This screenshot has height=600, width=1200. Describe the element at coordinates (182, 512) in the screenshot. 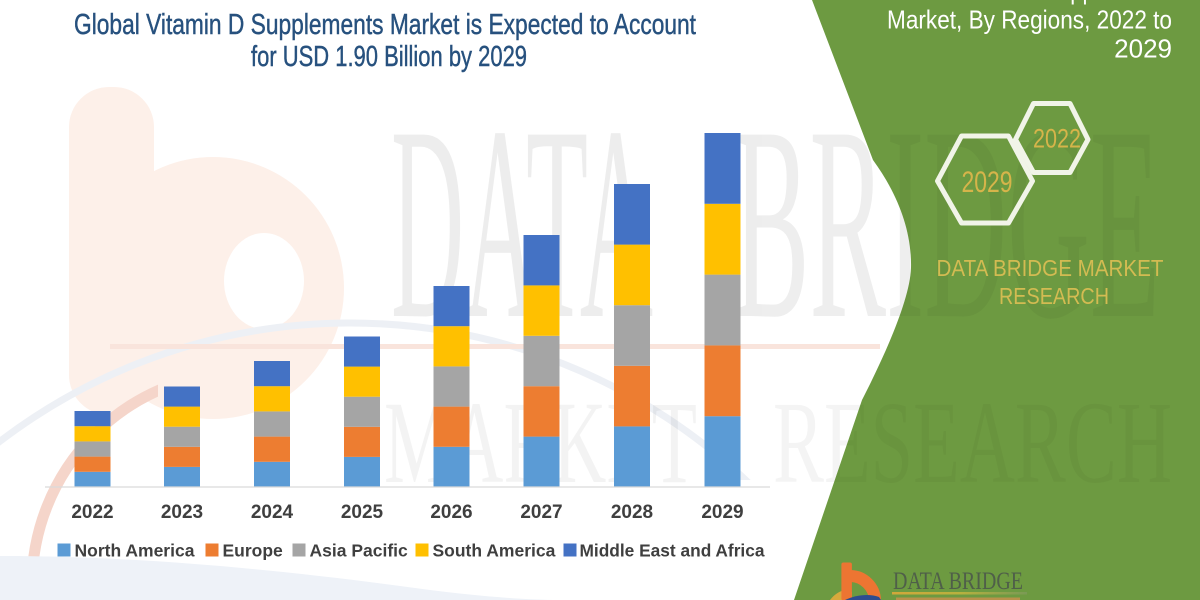

I see `svg-text: 2023` at that location.